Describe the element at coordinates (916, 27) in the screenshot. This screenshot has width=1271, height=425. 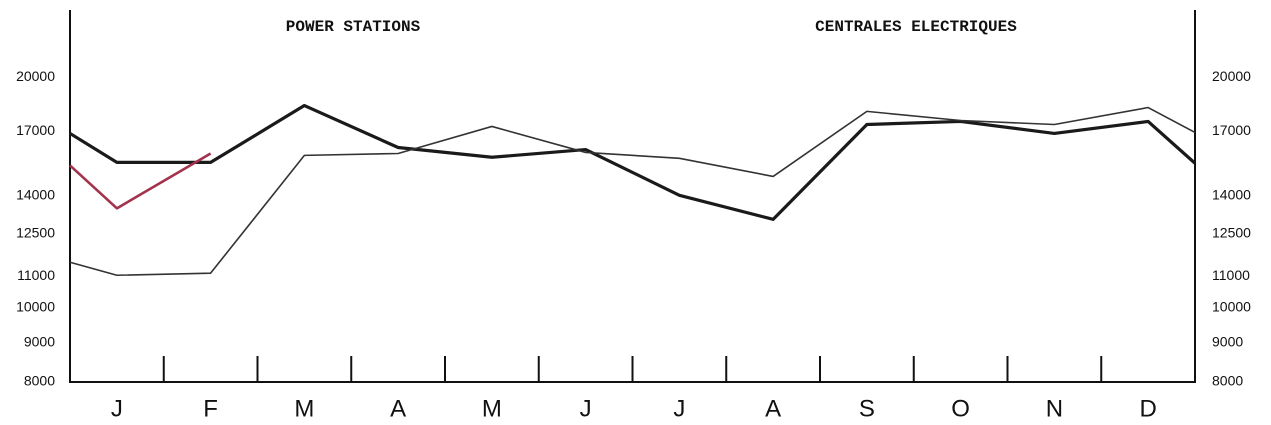
I see `chart-subtitle: CENTRALES ELECTRIQUES` at that location.